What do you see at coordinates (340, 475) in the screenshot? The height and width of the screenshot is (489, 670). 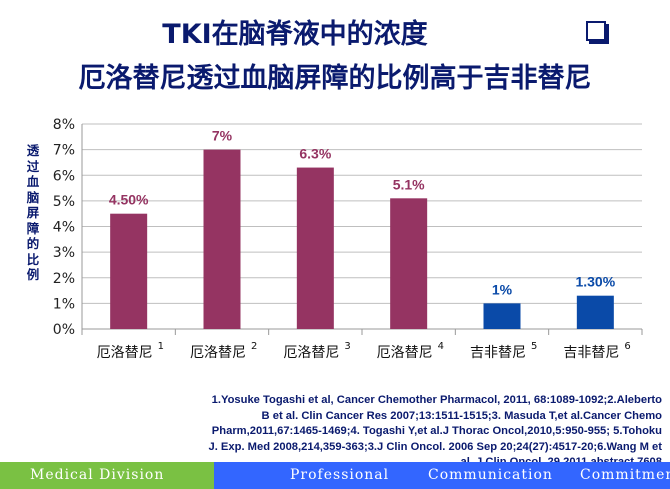 I see `footer-professional: Professional` at bounding box center [340, 475].